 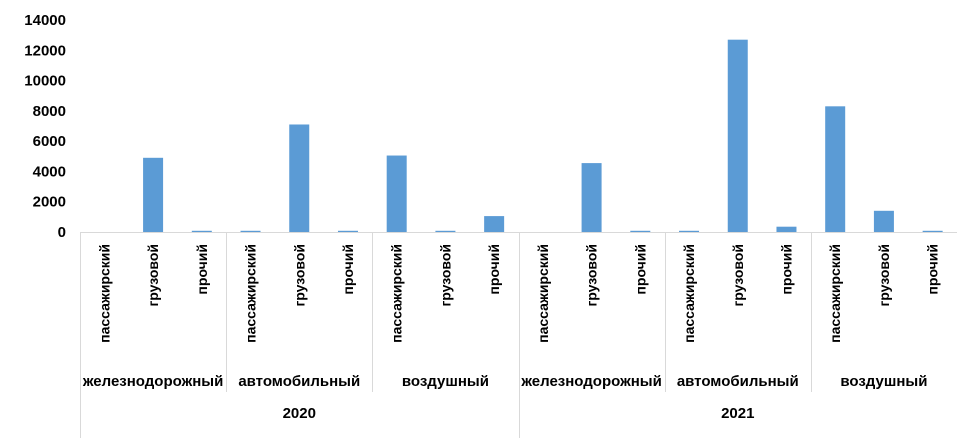 What do you see at coordinates (45, 50) in the screenshot?
I see `y-tick-label: 12000` at bounding box center [45, 50].